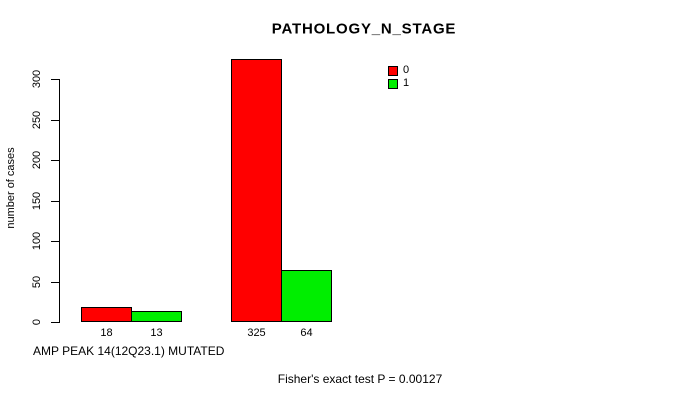  Describe the element at coordinates (306, 296) in the screenshot. I see `bar-series1-group2` at that location.